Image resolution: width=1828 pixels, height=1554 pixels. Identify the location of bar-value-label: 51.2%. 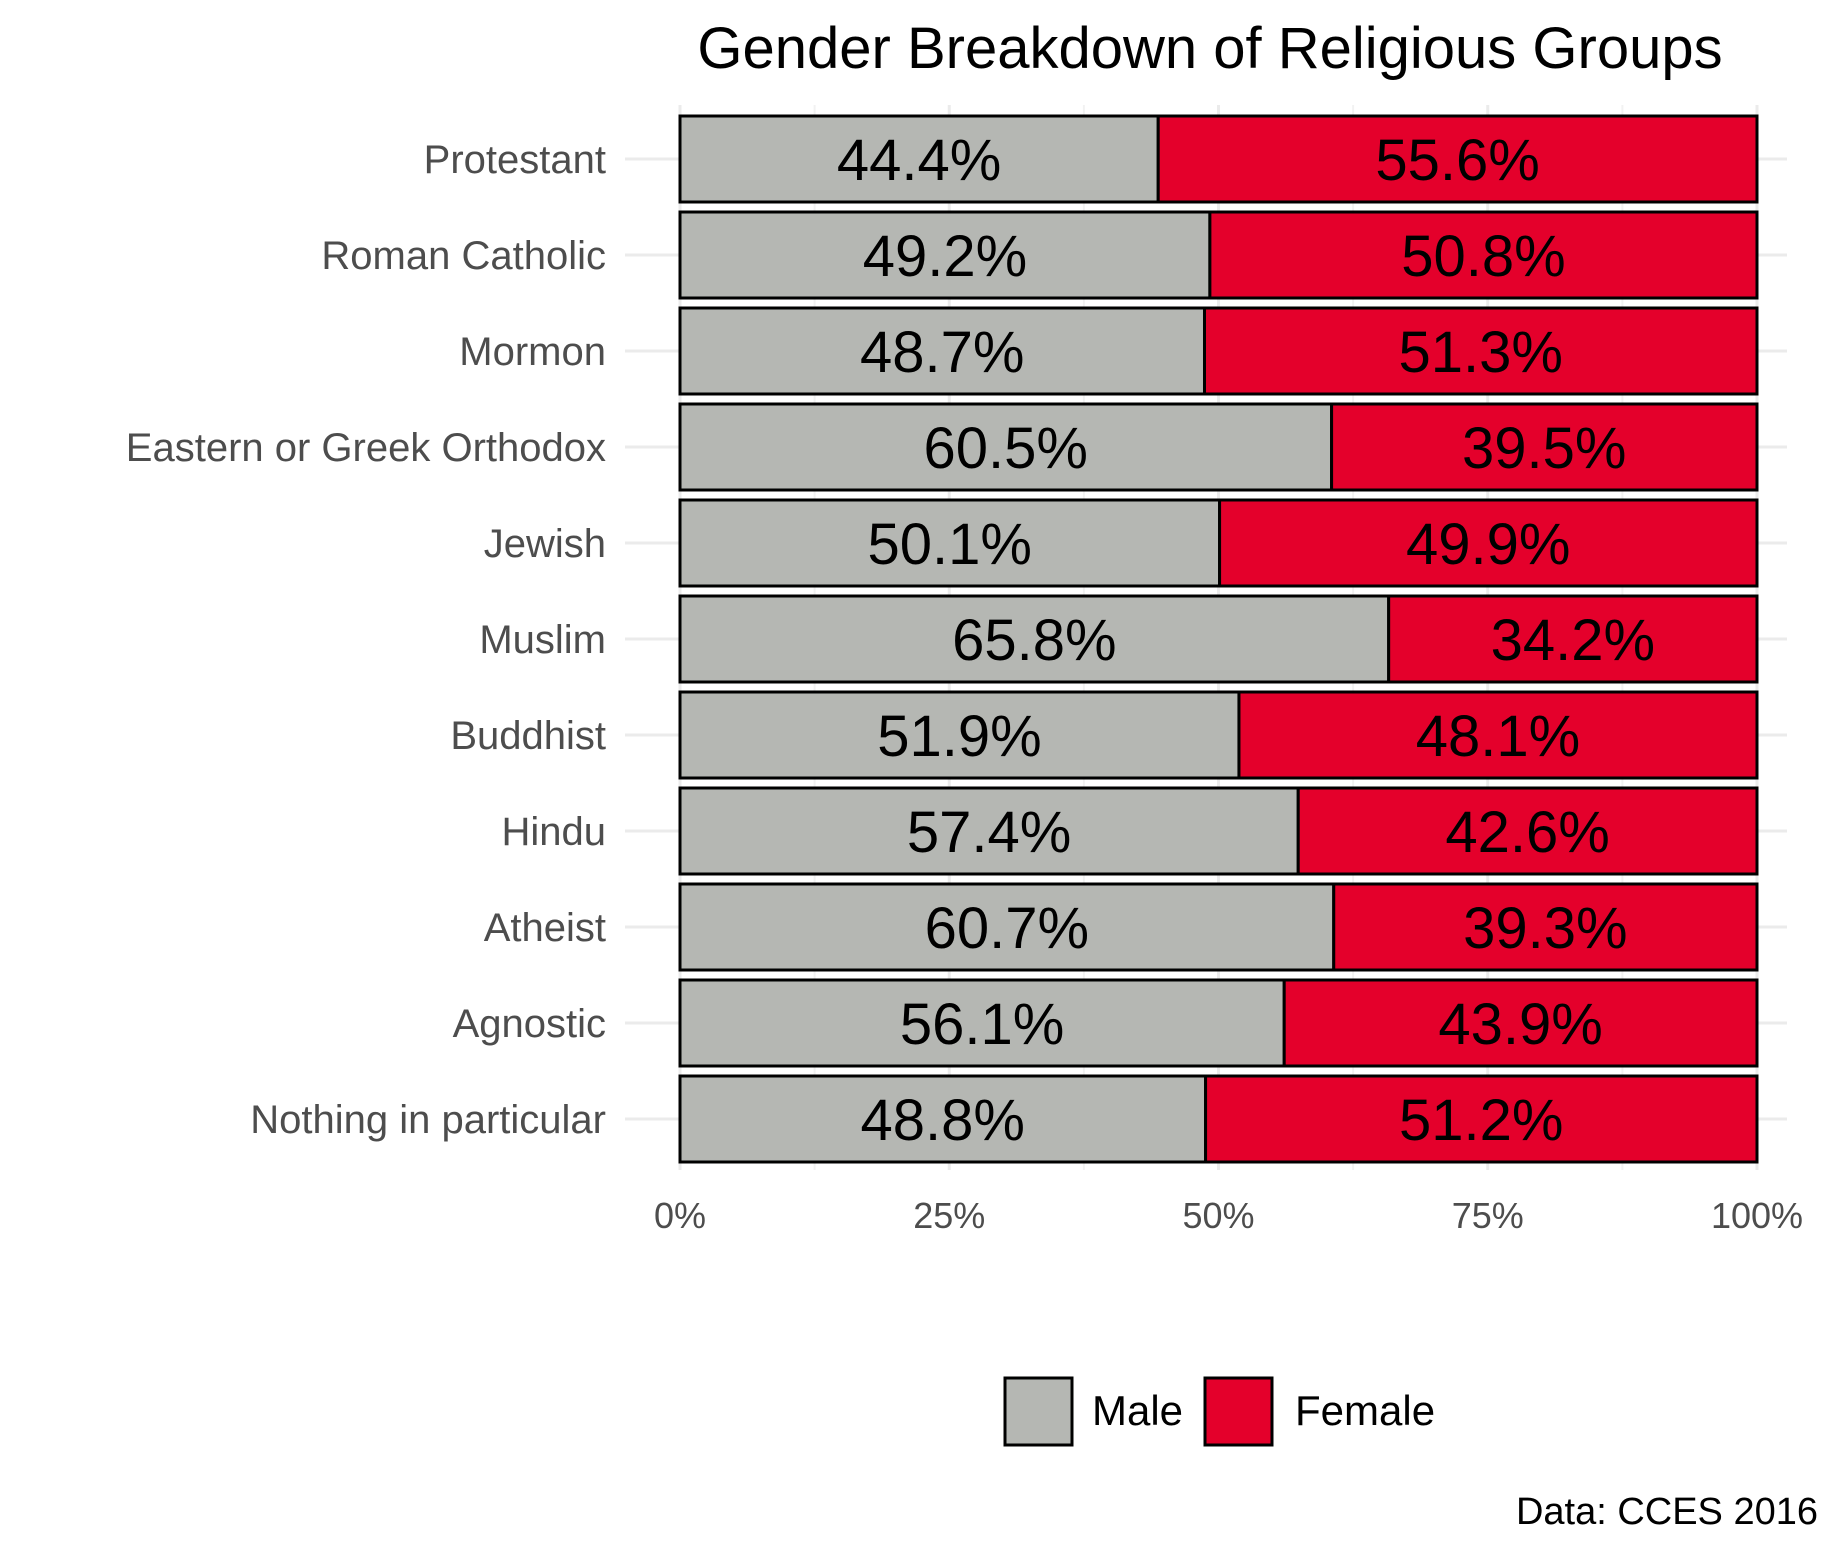
(1481, 1120).